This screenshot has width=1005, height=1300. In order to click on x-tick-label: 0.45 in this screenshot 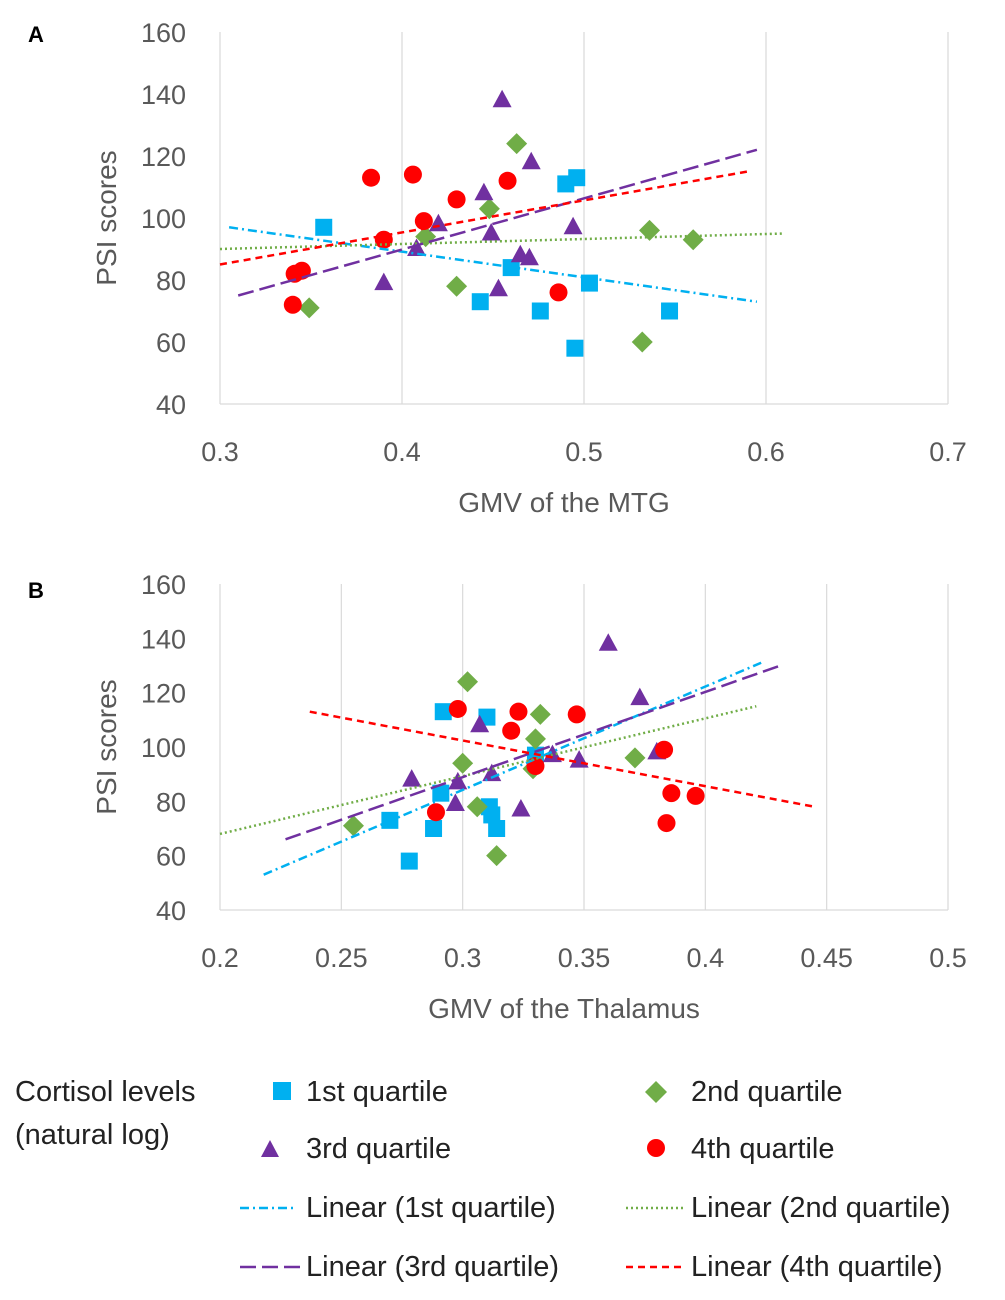, I will do `click(826, 958)`.